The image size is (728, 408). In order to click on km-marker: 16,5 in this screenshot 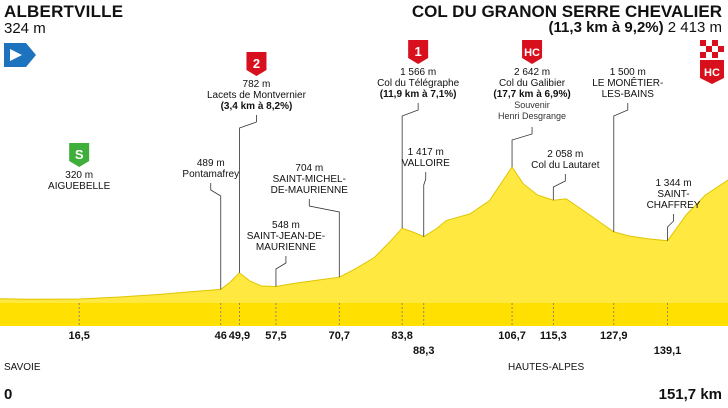, I will do `click(79, 336)`.